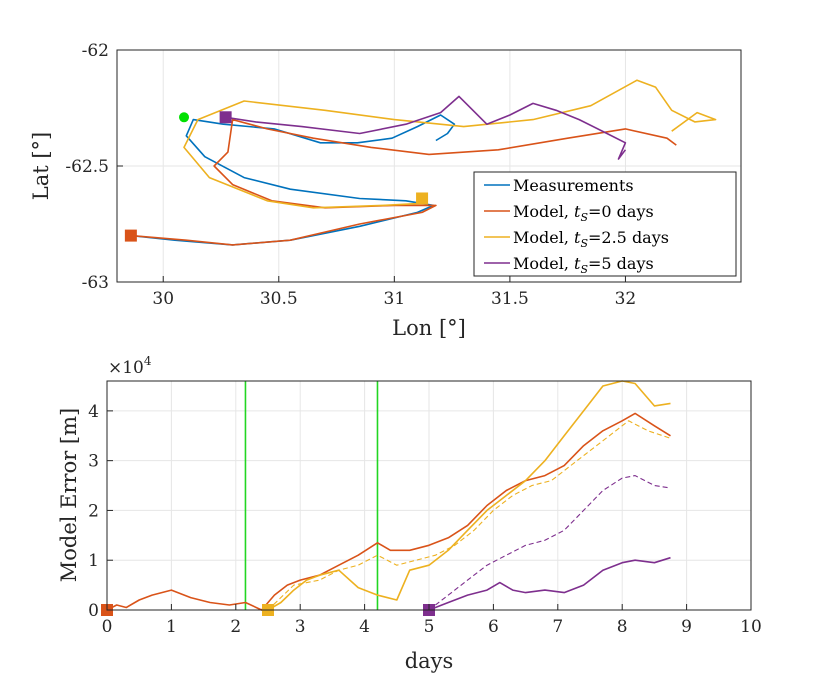 The height and width of the screenshot is (692, 830). I want to click on marker-model-t-s-2-5-days, so click(422, 198).